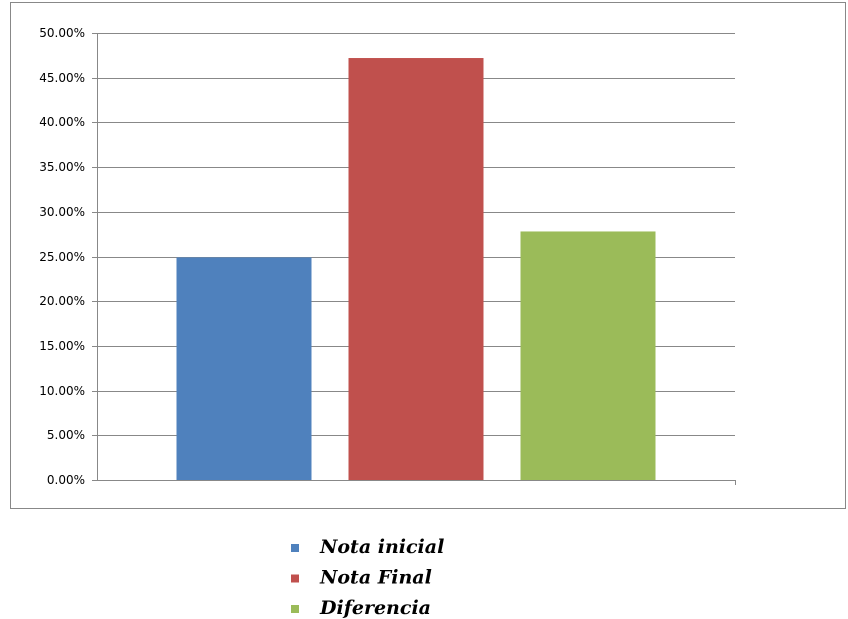 The height and width of the screenshot is (619, 848). What do you see at coordinates (375, 608) in the screenshot?
I see `legend-label: Diferencia` at bounding box center [375, 608].